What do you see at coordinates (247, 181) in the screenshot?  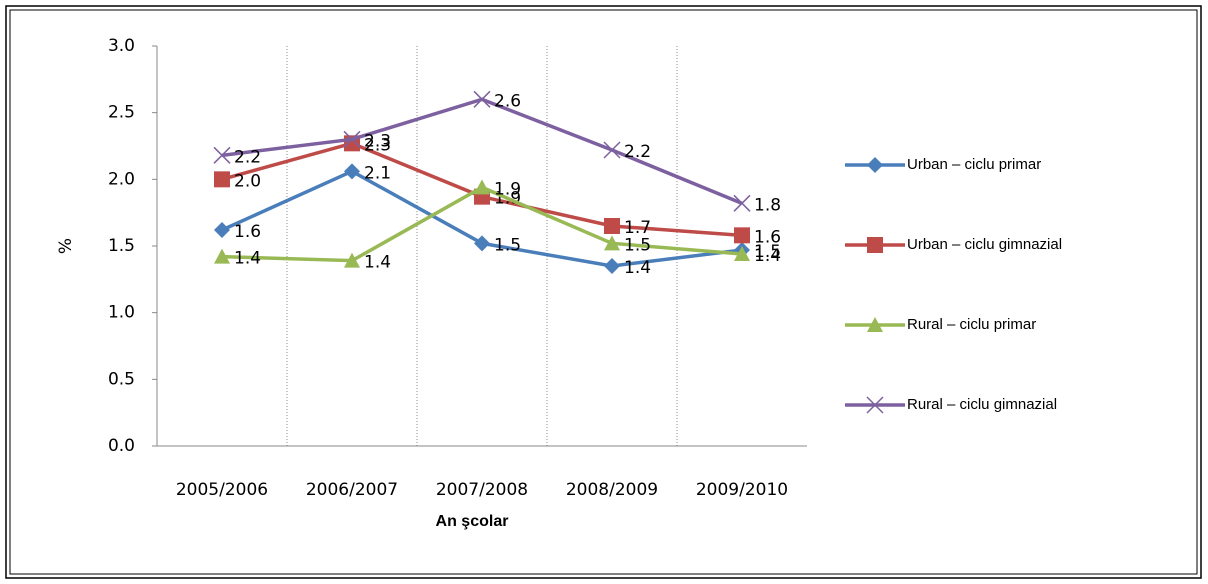 I see `data-label: 2.0` at bounding box center [247, 181].